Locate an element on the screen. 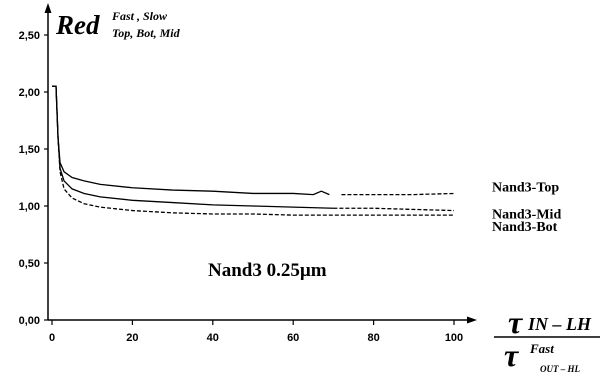 This screenshot has width=605, height=373. y-axis-label: Red is located at coordinates (77, 25).